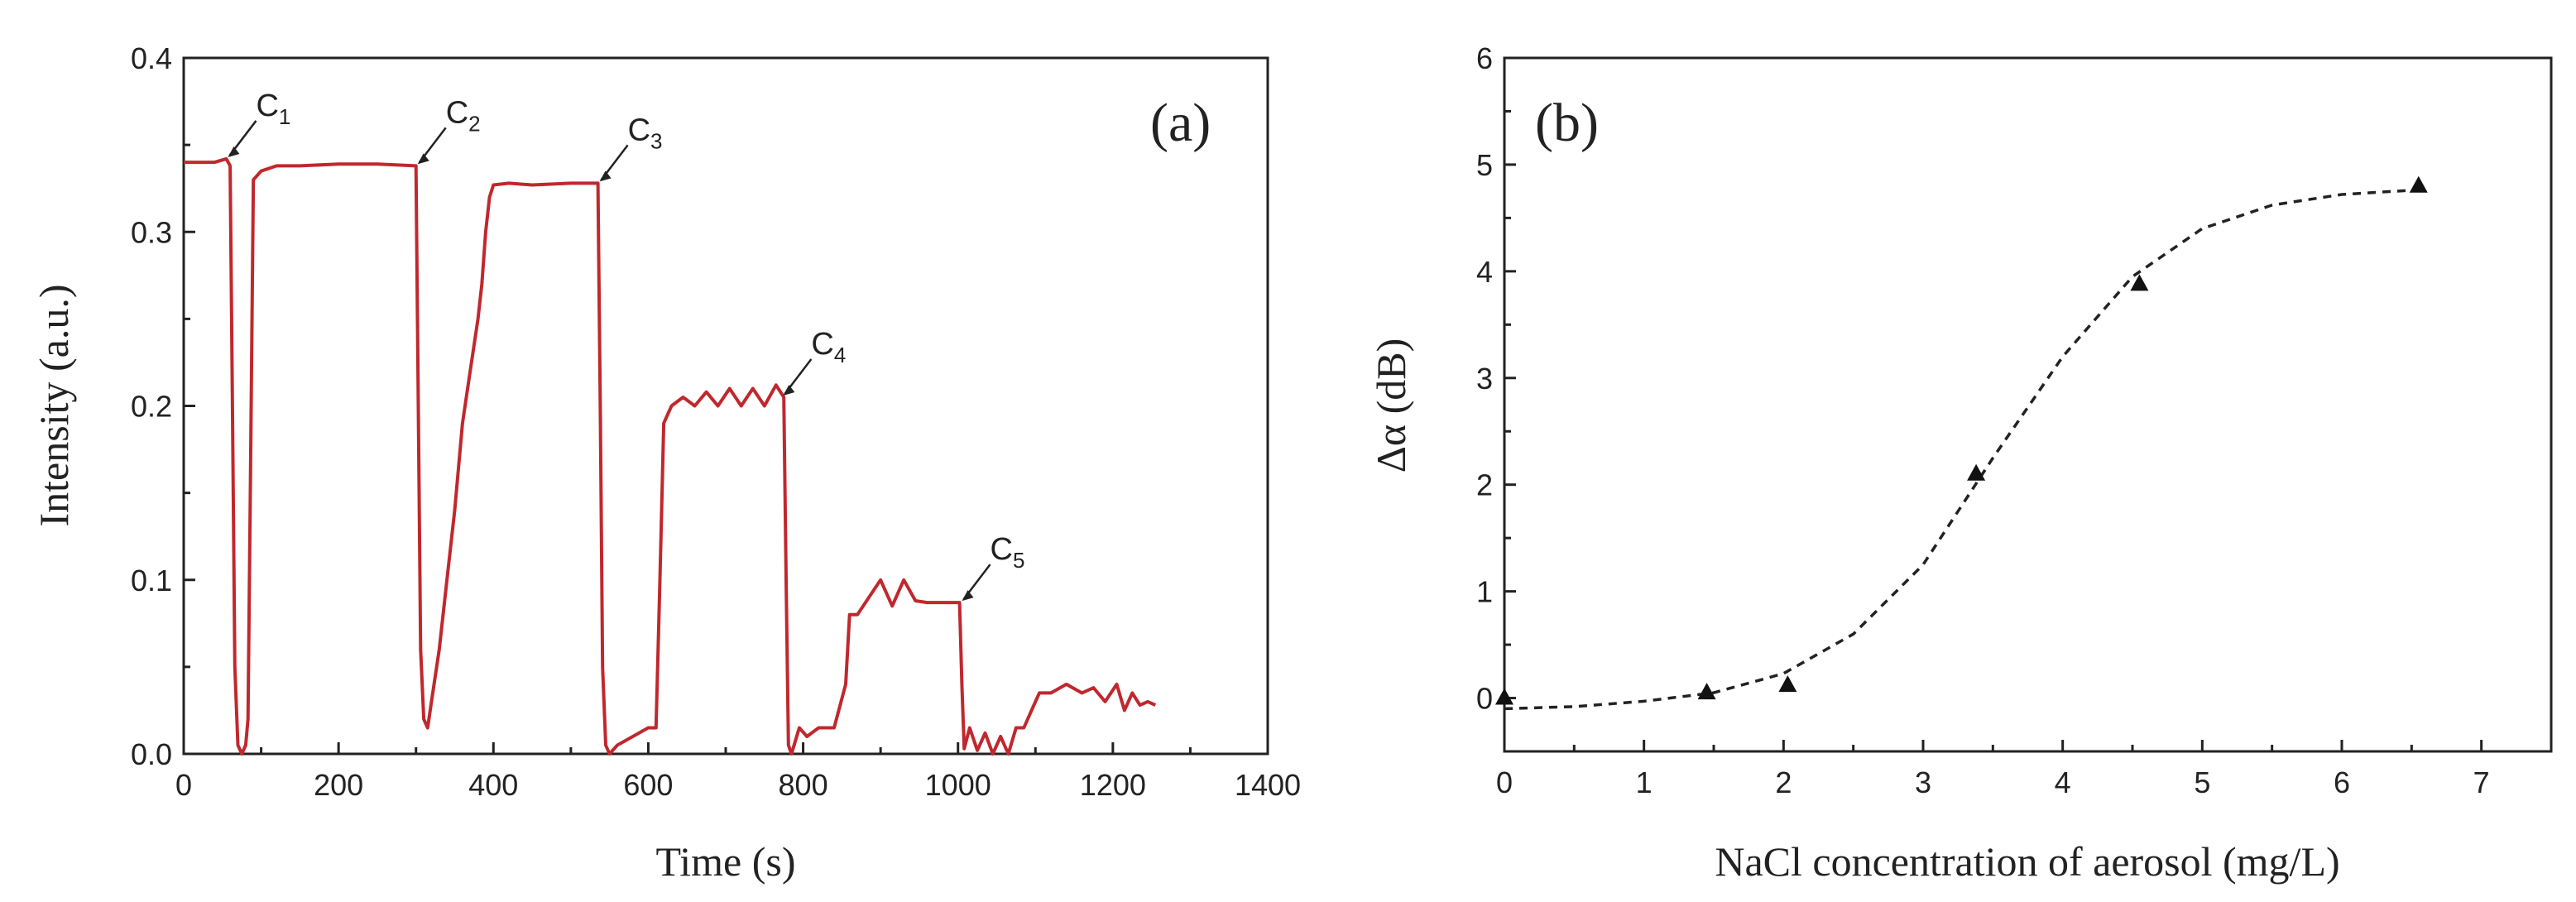 Image resolution: width=2576 pixels, height=902 pixels. Describe the element at coordinates (464, 116) in the screenshot. I see `annotation-label: C2` at that location.